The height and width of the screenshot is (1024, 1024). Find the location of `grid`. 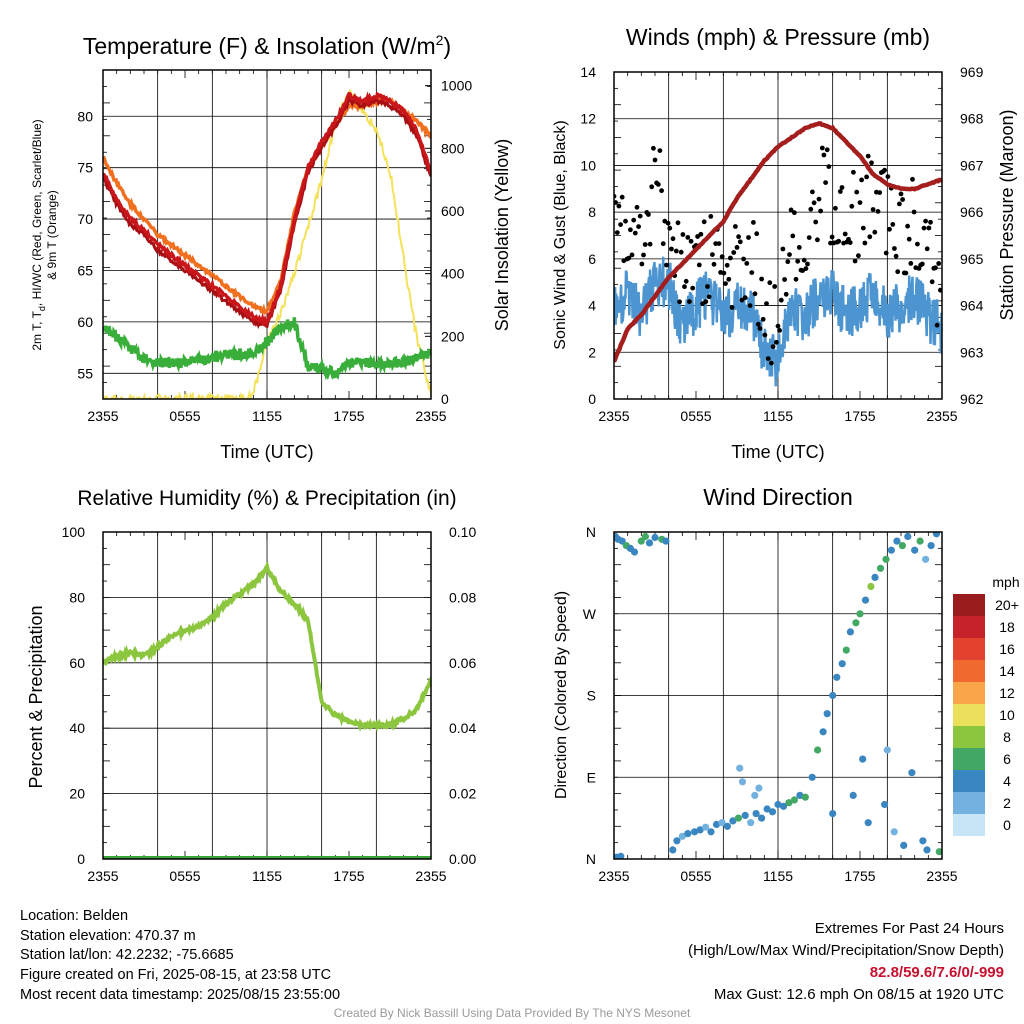

grid is located at coordinates (778, 695).